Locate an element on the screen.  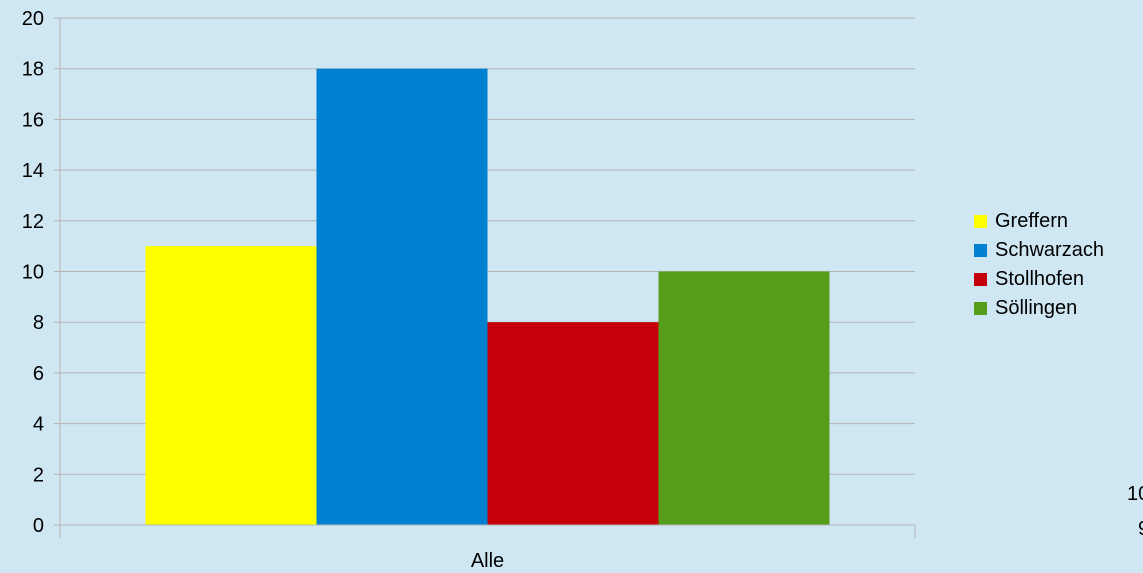
bar-stollhofen is located at coordinates (573, 423).